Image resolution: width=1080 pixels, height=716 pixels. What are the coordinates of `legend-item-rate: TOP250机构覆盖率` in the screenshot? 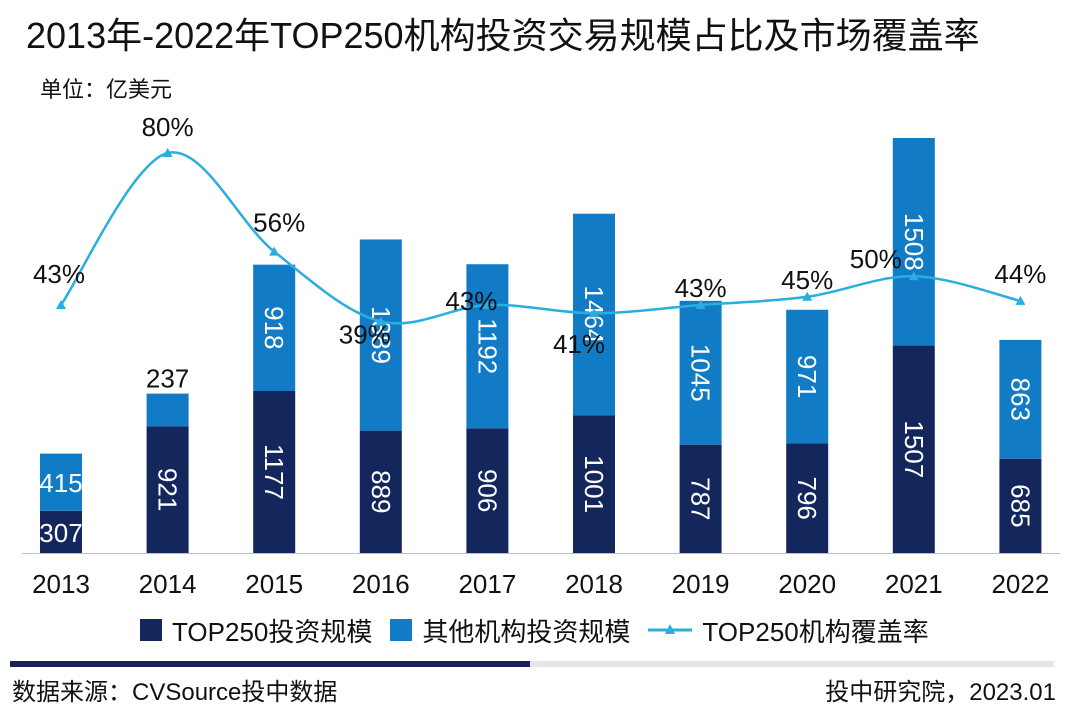 It's located at (788, 630).